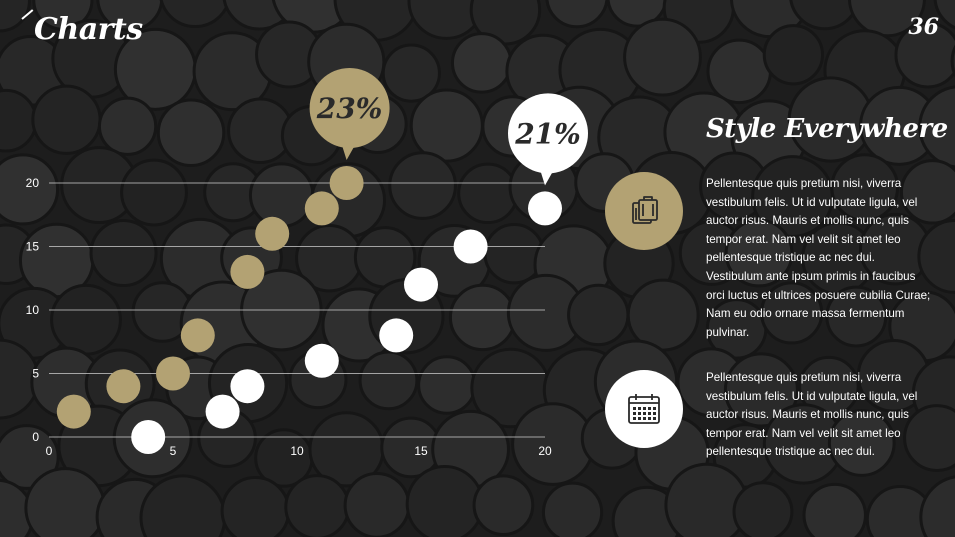  I want to click on callout-label: 23%, so click(349, 108).